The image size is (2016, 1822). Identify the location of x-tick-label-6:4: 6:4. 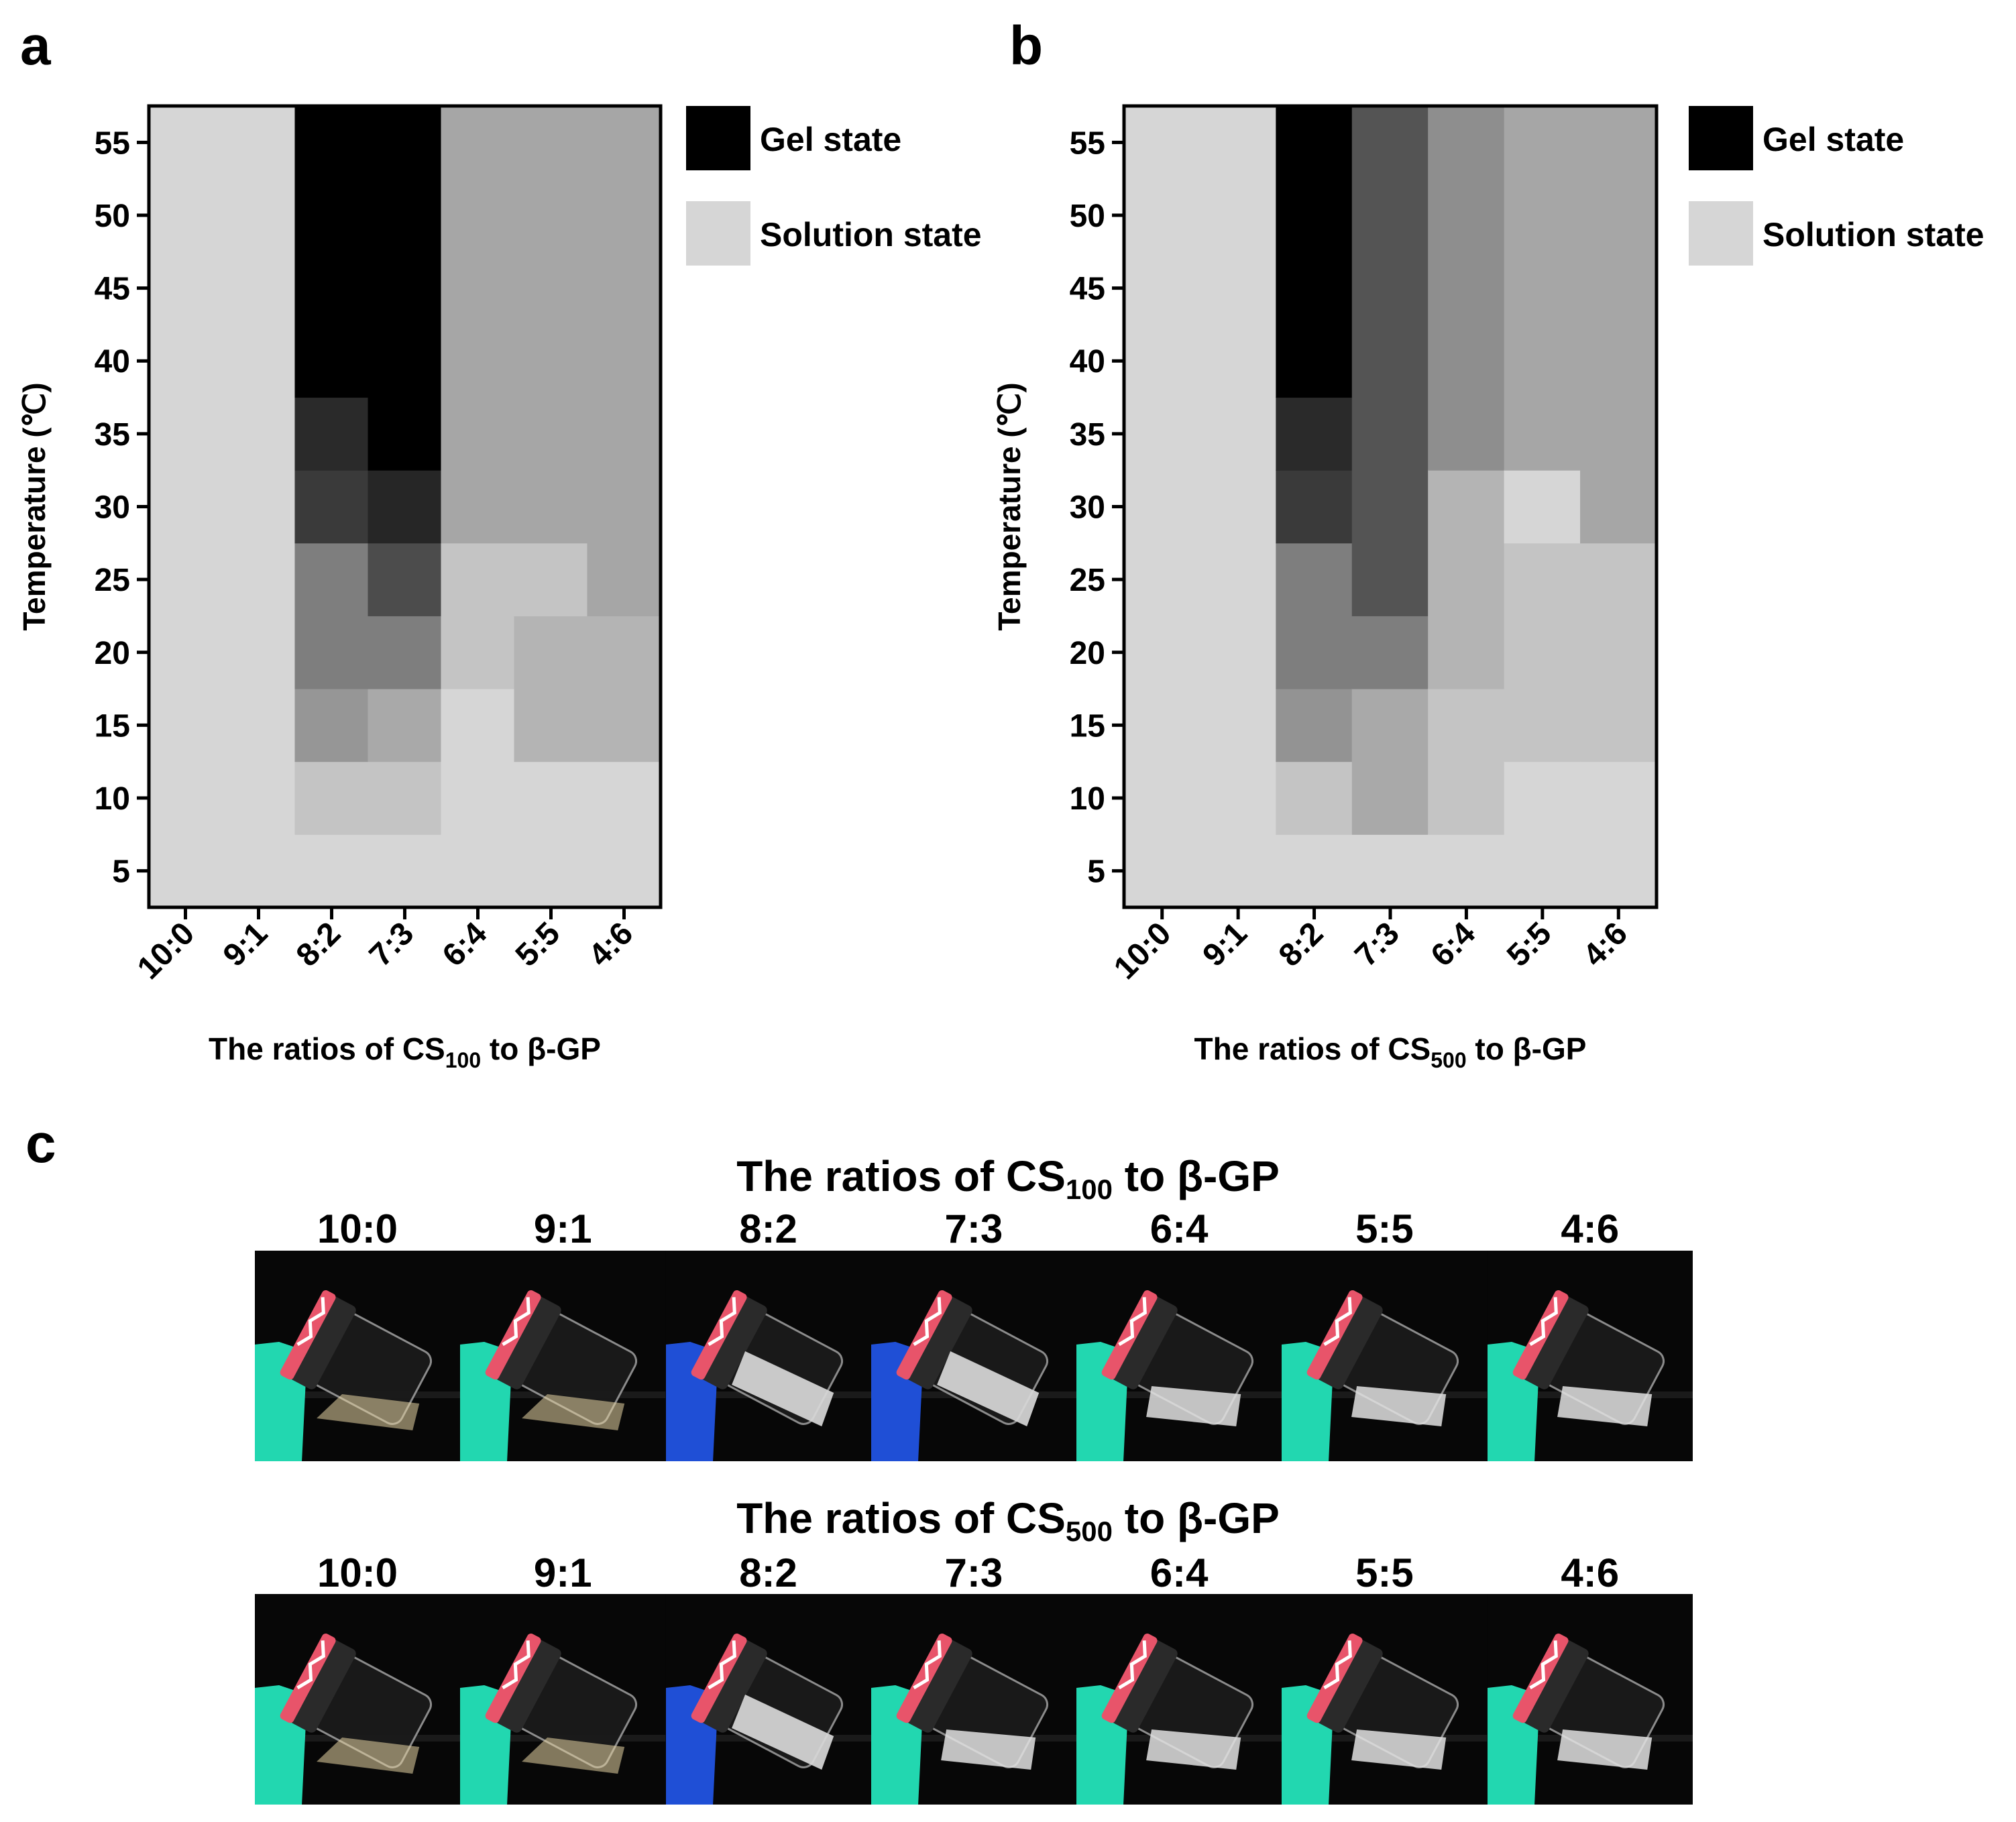
(1453, 944).